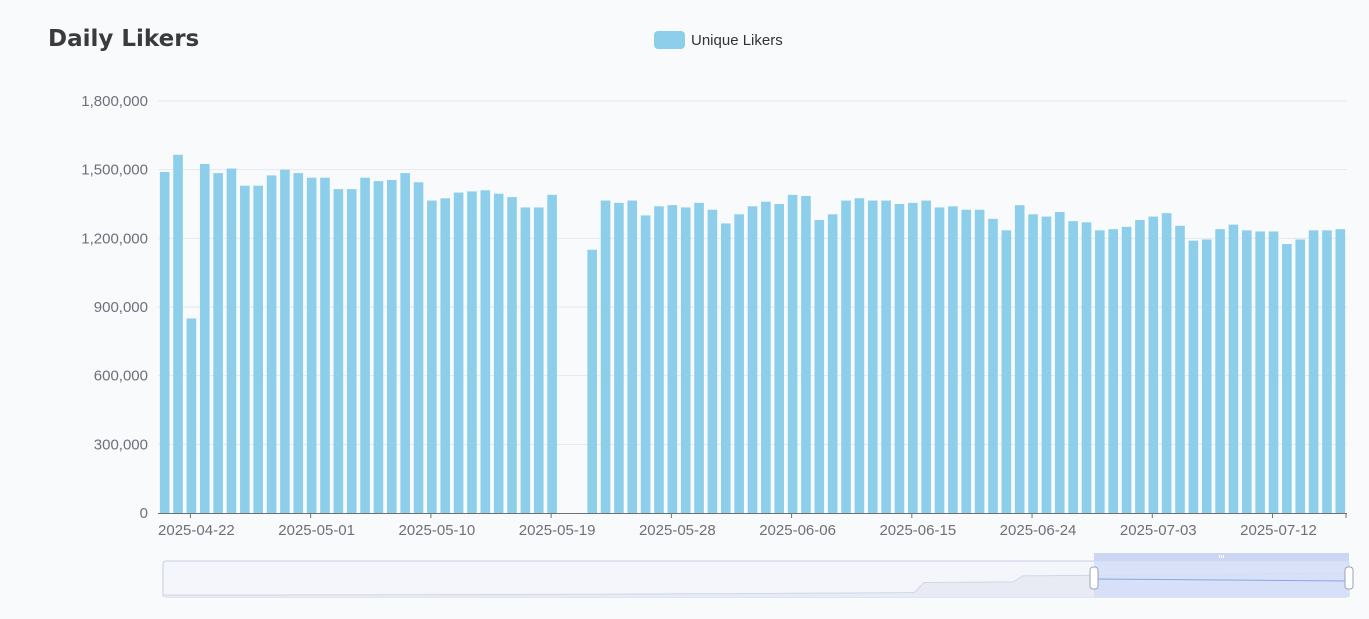  I want to click on y-tick-label: 1,500,000, so click(114, 170).